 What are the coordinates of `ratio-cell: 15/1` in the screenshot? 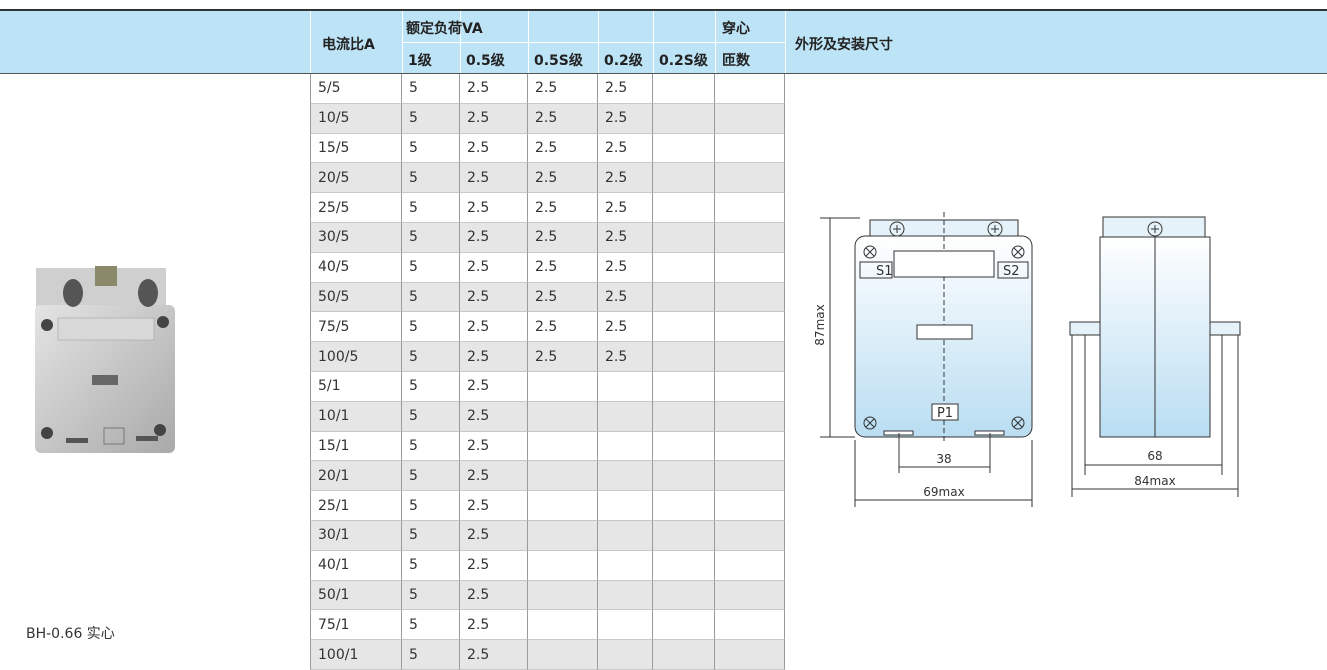 It's located at (356, 446).